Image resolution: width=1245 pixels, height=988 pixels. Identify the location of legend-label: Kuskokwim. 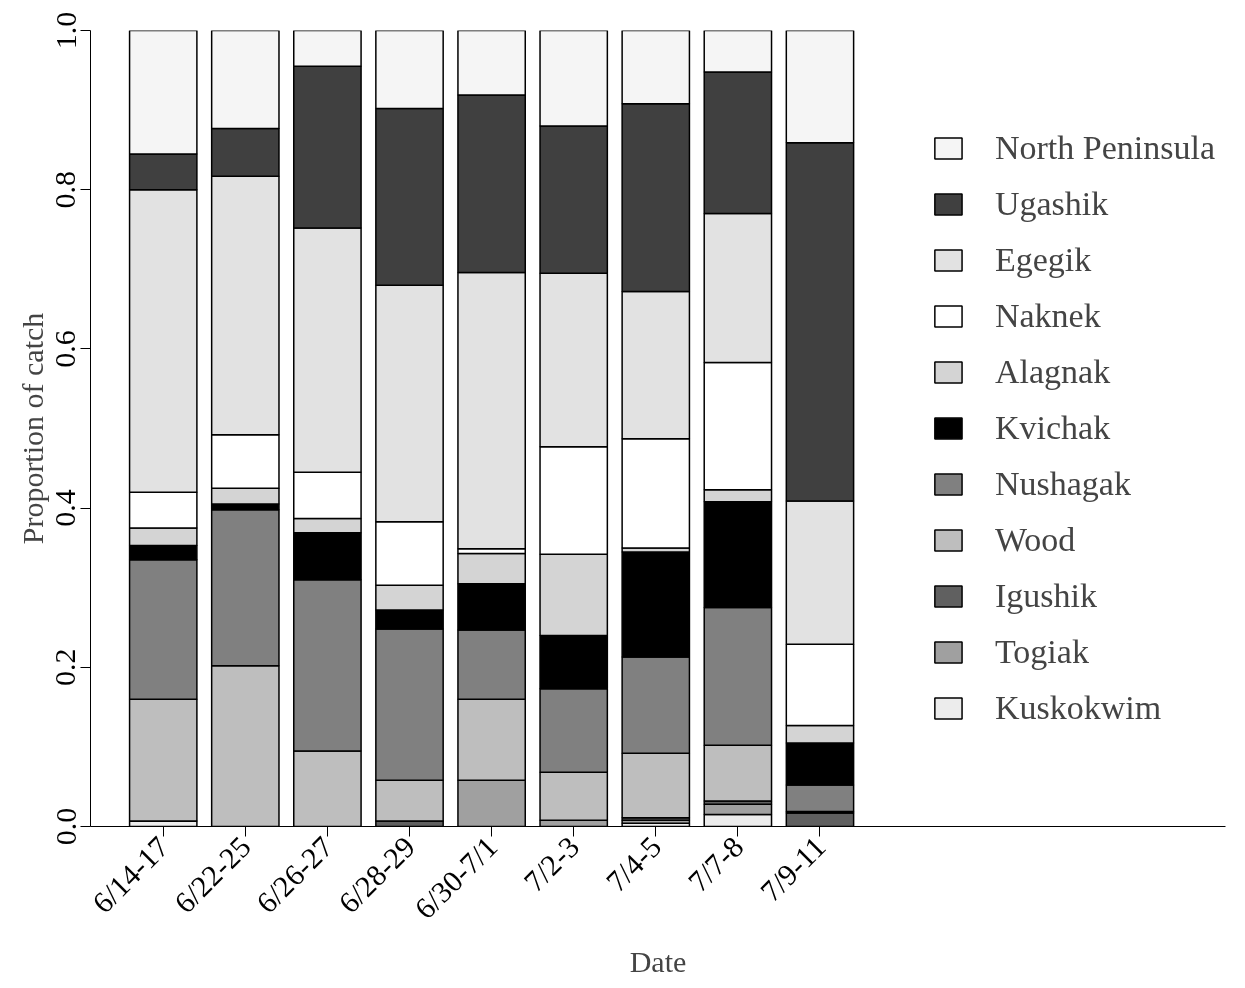
(1078, 708).